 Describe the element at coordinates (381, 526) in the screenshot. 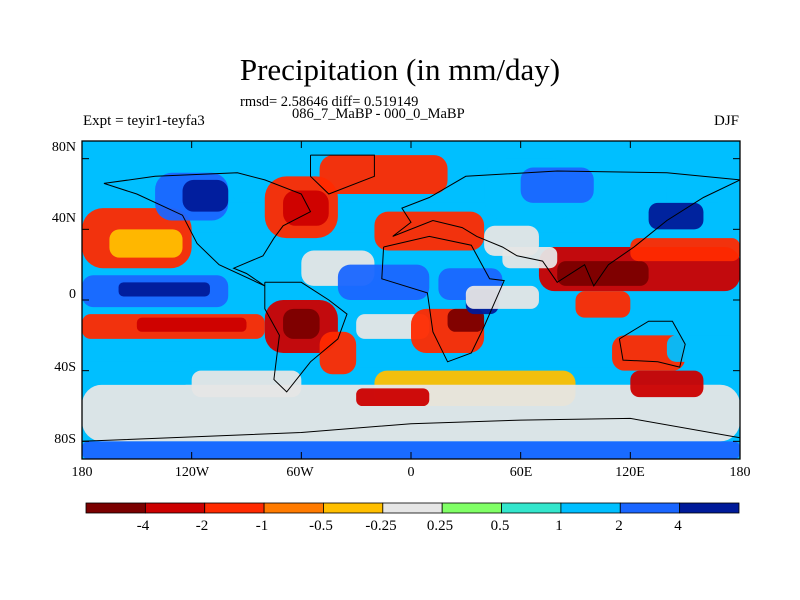

I see `colorbar-tick-label: -0.25` at that location.